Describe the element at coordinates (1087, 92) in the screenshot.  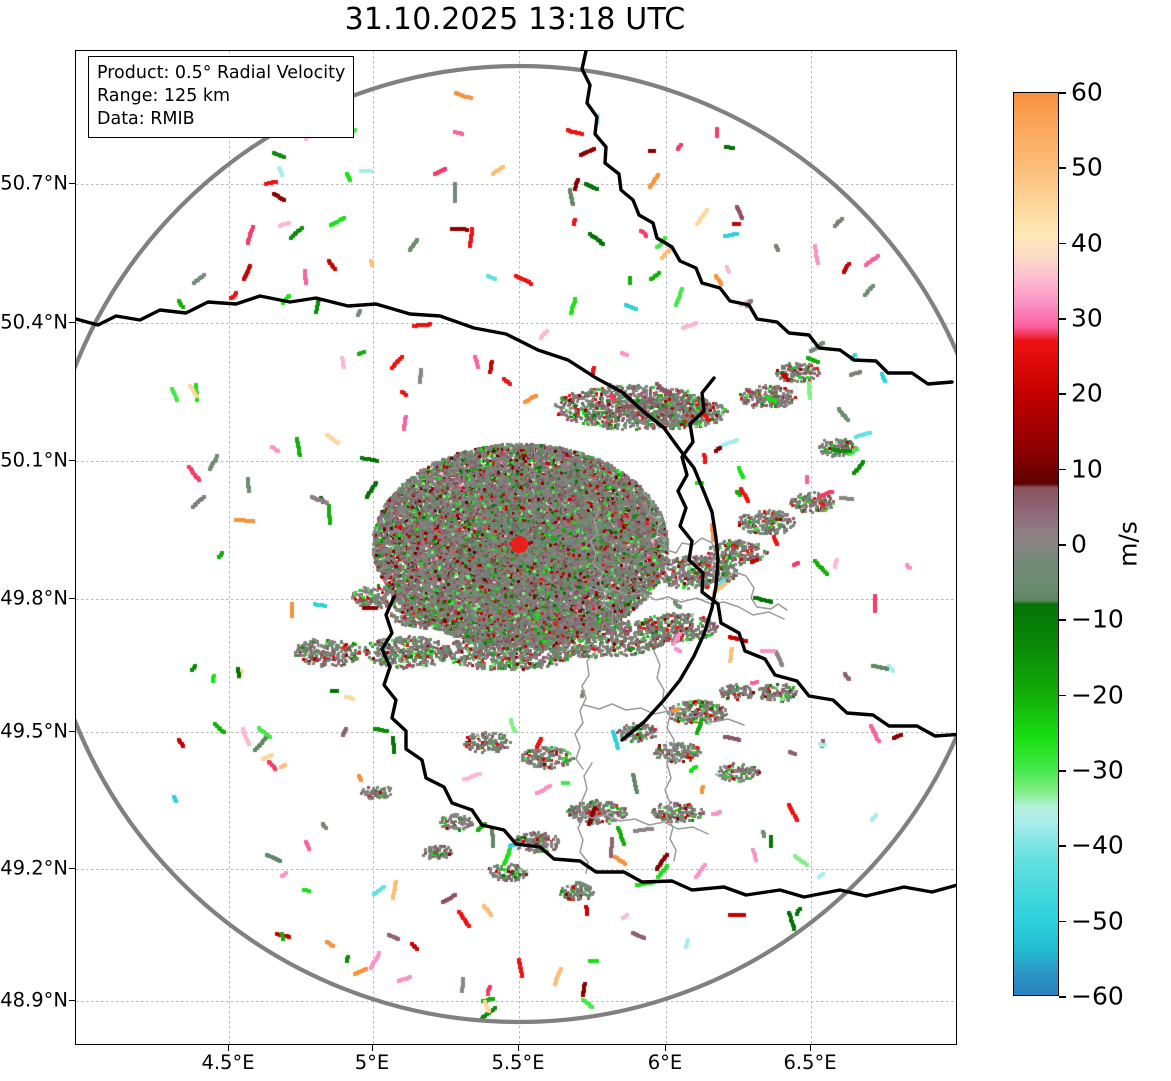
I see `colorbar-tick-label-0: 60` at that location.